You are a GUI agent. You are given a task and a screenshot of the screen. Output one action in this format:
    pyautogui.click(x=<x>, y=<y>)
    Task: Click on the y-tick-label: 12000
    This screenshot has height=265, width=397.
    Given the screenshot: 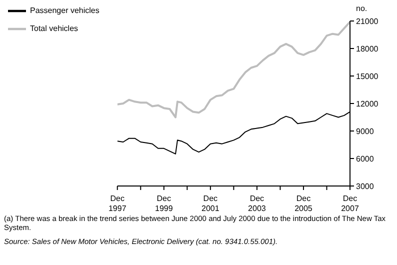 What is the action you would take?
    pyautogui.click(x=367, y=103)
    